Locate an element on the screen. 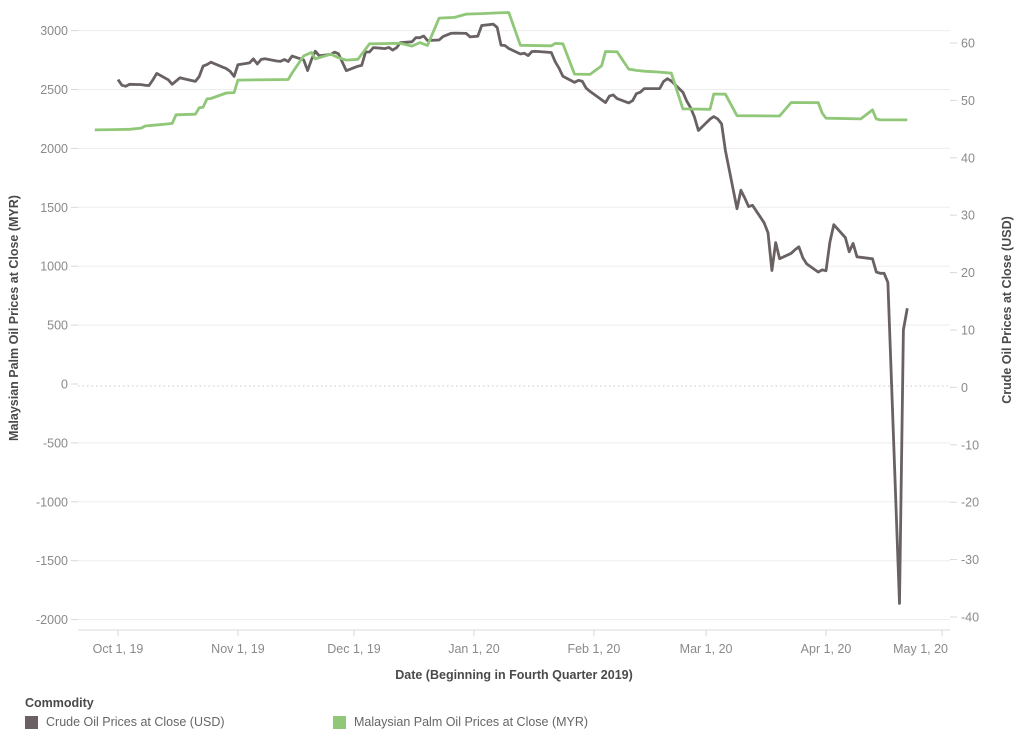 The image size is (1024, 747). x-axis-tick-label: Apr 1, 20 is located at coordinates (826, 649).